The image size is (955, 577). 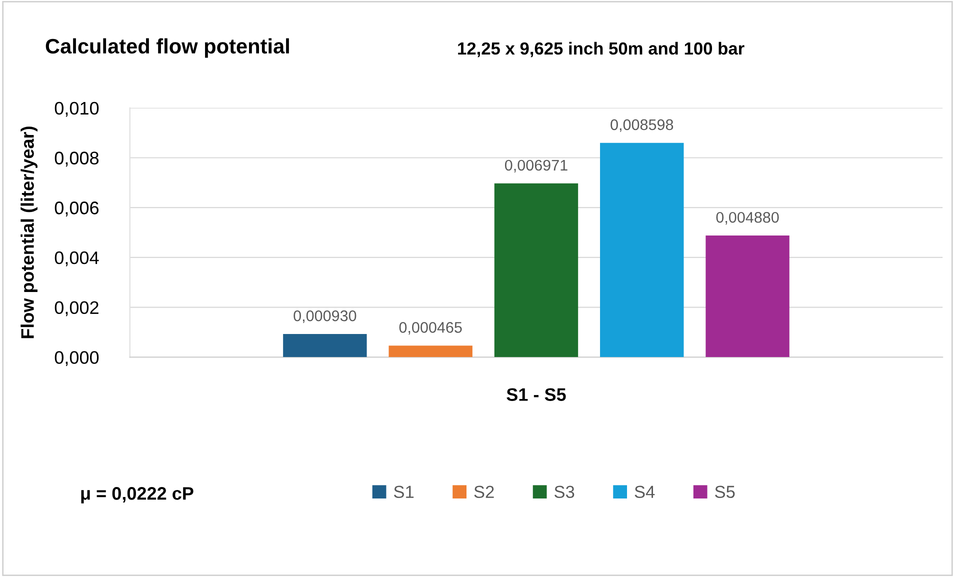 What do you see at coordinates (644, 492) in the screenshot?
I see `legend-label: S4` at bounding box center [644, 492].